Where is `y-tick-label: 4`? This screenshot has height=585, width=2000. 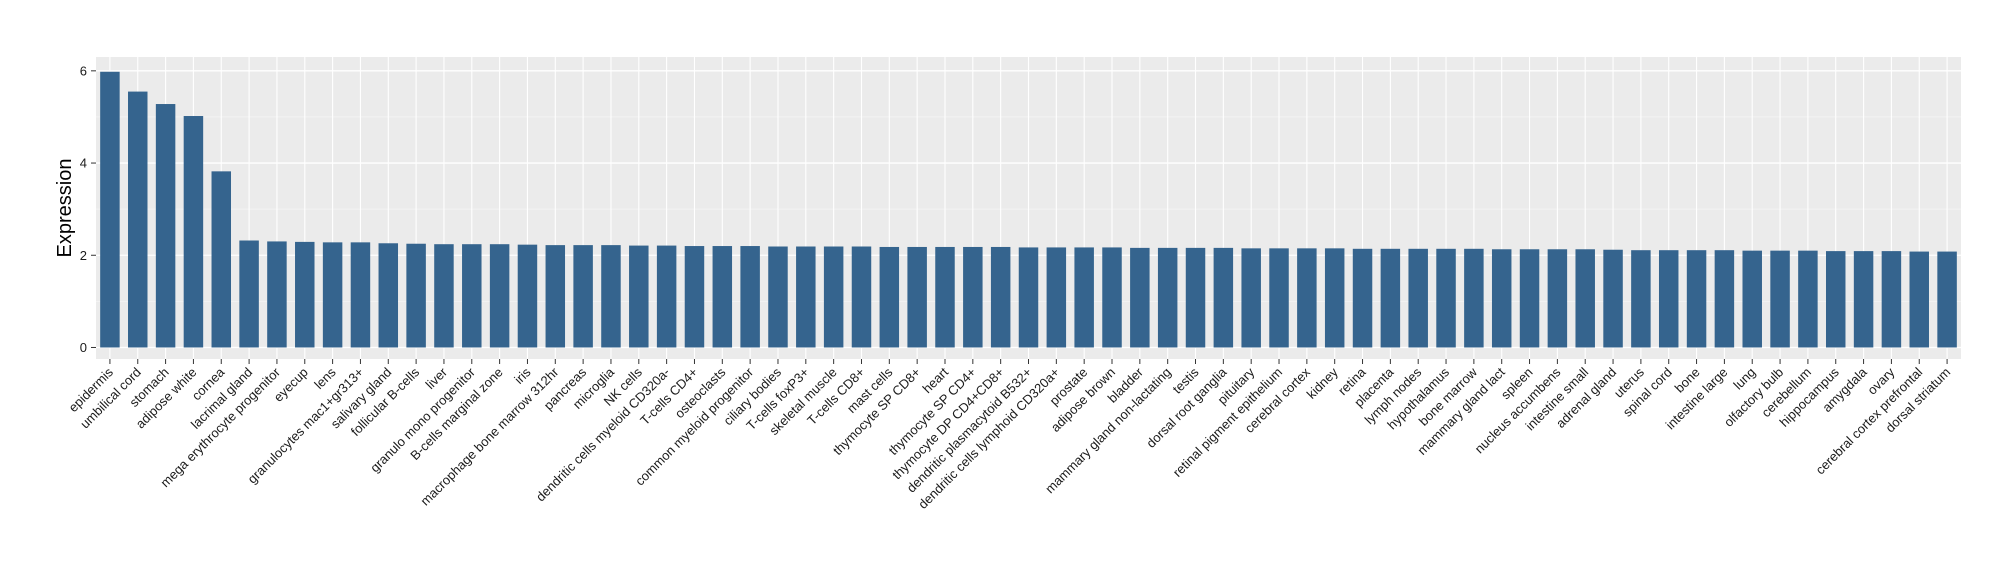 y-tick-label: 4 is located at coordinates (83, 163).